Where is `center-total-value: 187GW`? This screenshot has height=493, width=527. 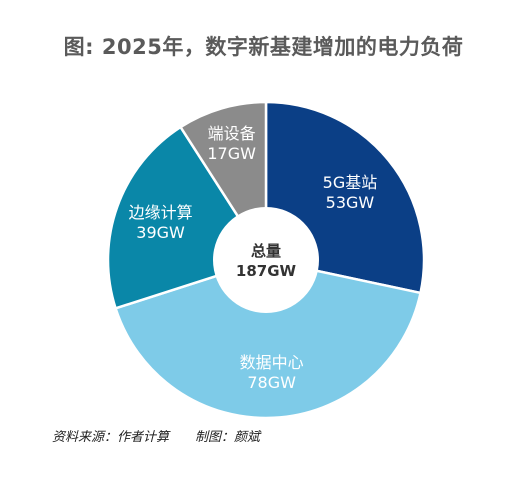
center-total-value: 187GW is located at coordinates (266, 271).